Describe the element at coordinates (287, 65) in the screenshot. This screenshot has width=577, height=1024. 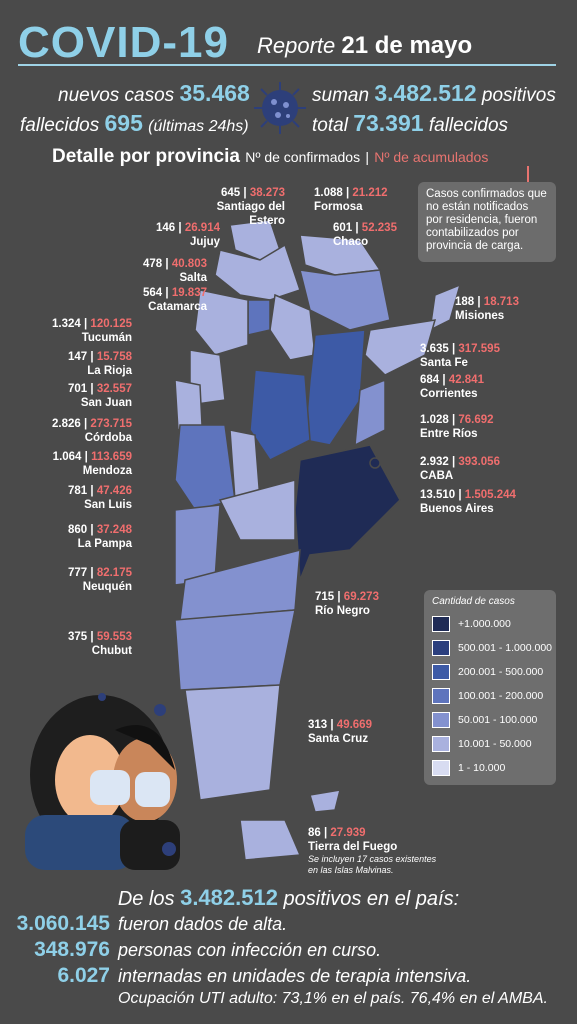
I see `title-divider` at that location.